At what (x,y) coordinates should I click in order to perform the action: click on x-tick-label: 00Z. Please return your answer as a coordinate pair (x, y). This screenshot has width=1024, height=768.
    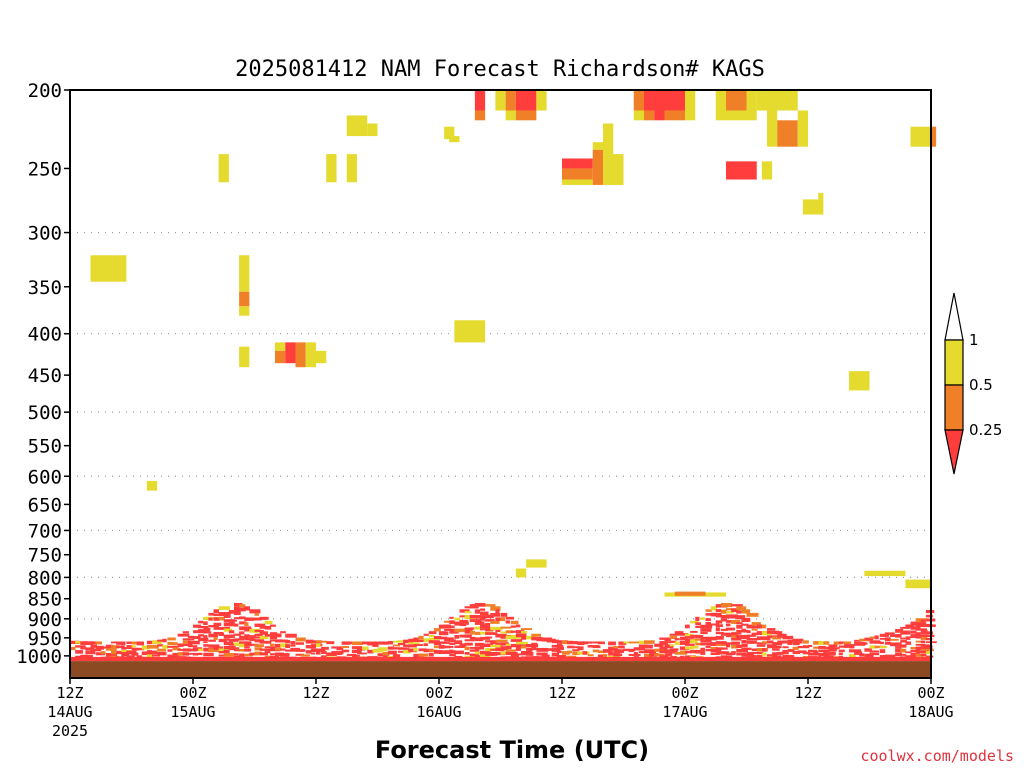
    Looking at the image, I should click on (438, 693).